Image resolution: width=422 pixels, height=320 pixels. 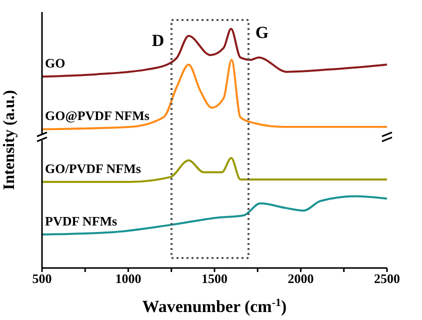 What do you see at coordinates (158, 40) in the screenshot?
I see `annotation: D` at bounding box center [158, 40].